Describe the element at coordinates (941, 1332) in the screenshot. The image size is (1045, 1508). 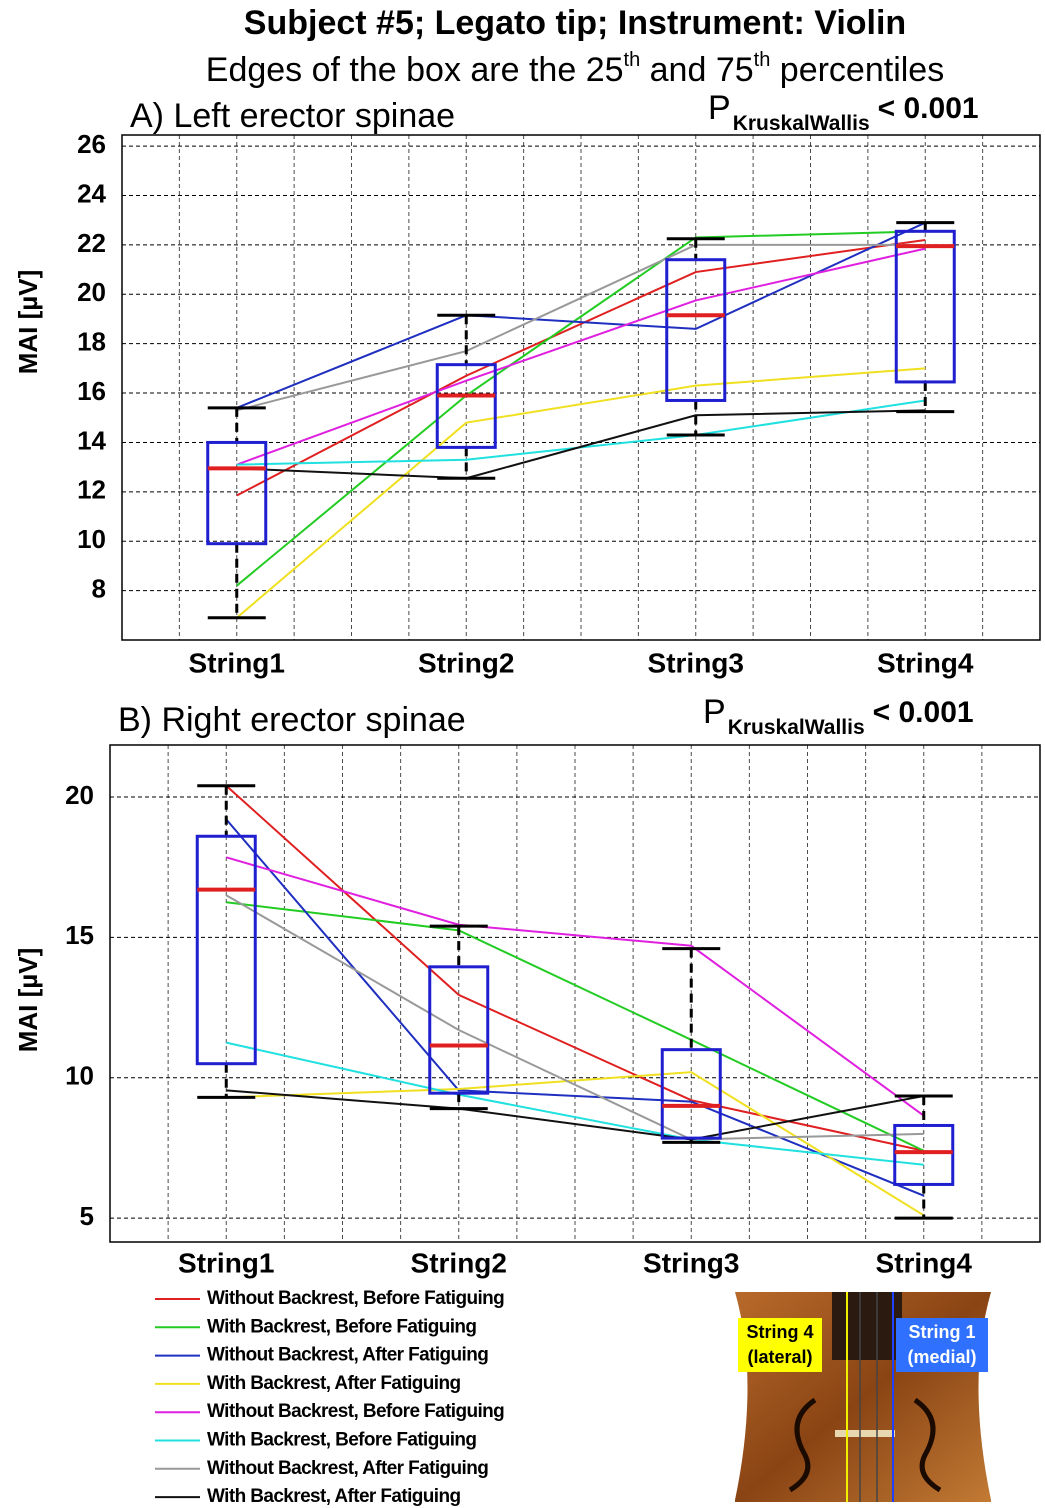
I see `image-label: String 1` at that location.